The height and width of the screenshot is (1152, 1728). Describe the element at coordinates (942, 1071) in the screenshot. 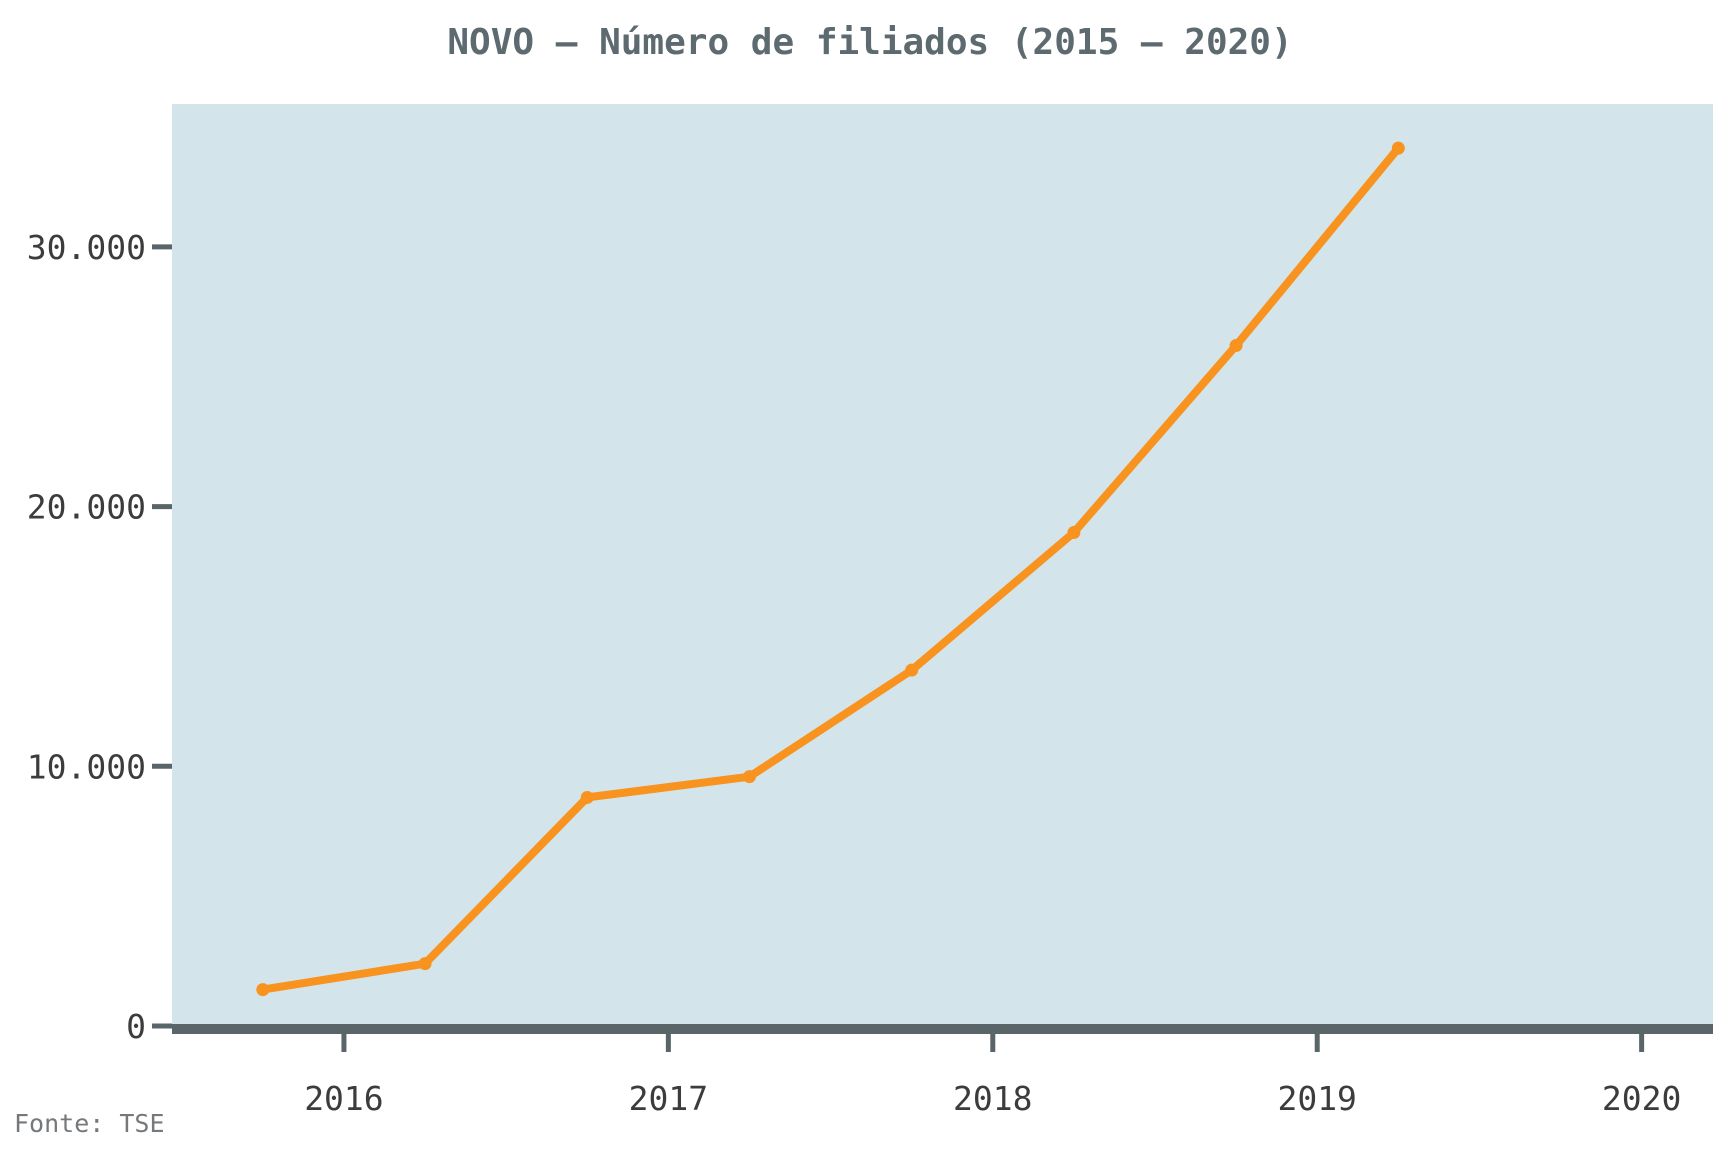

I see `x-axis: 2016 2017 2018 2019 2020` at that location.